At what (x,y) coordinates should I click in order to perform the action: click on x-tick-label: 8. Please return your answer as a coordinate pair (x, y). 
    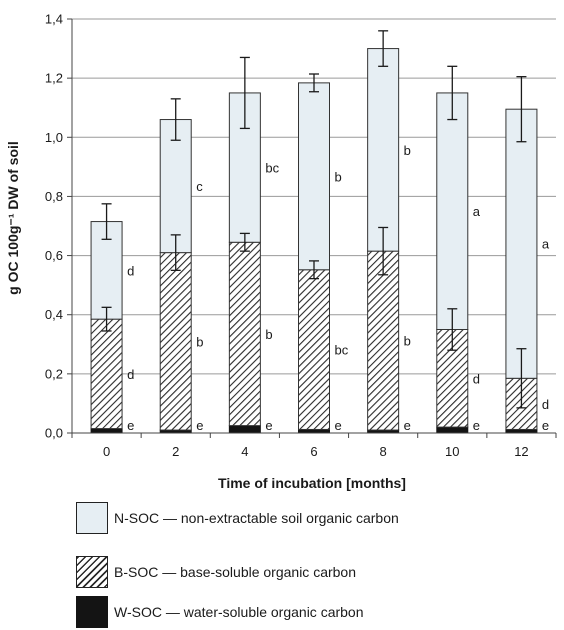
    Looking at the image, I should click on (383, 451).